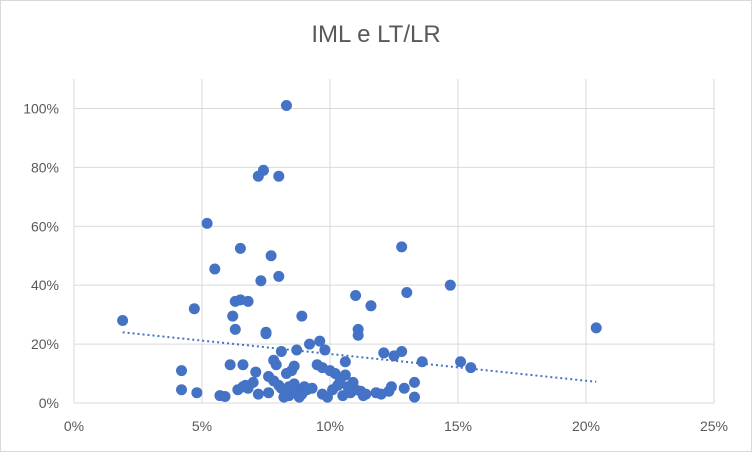  What do you see at coordinates (74, 426) in the screenshot?
I see `x-tick-label: 0%` at bounding box center [74, 426].